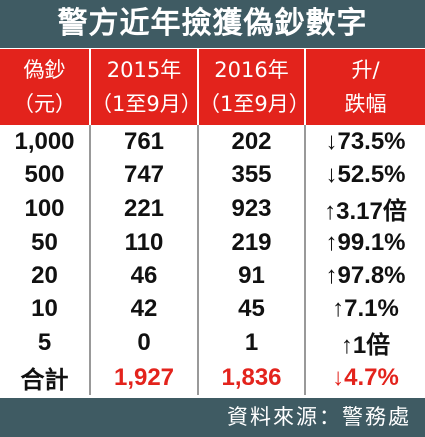 The width and height of the screenshot is (425, 437). I want to click on table-cell: 10, so click(44, 308).